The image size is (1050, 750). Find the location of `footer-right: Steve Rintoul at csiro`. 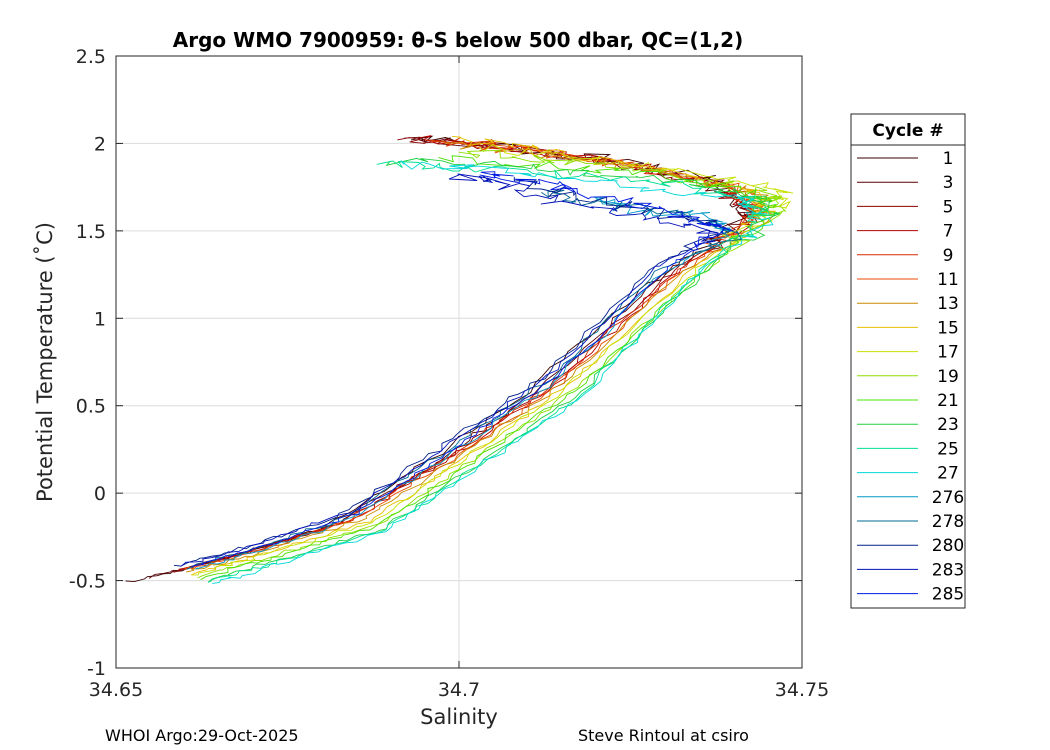

footer-right: Steve Rintoul at csiro is located at coordinates (663, 735).